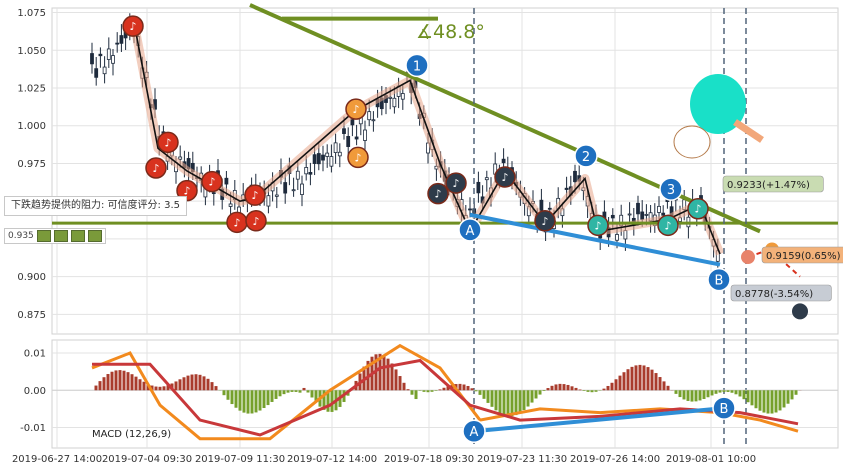 This screenshot has height=475, width=843. What do you see at coordinates (31, 88) in the screenshot?
I see `price-y-tick-label: 1.025` at bounding box center [31, 88].